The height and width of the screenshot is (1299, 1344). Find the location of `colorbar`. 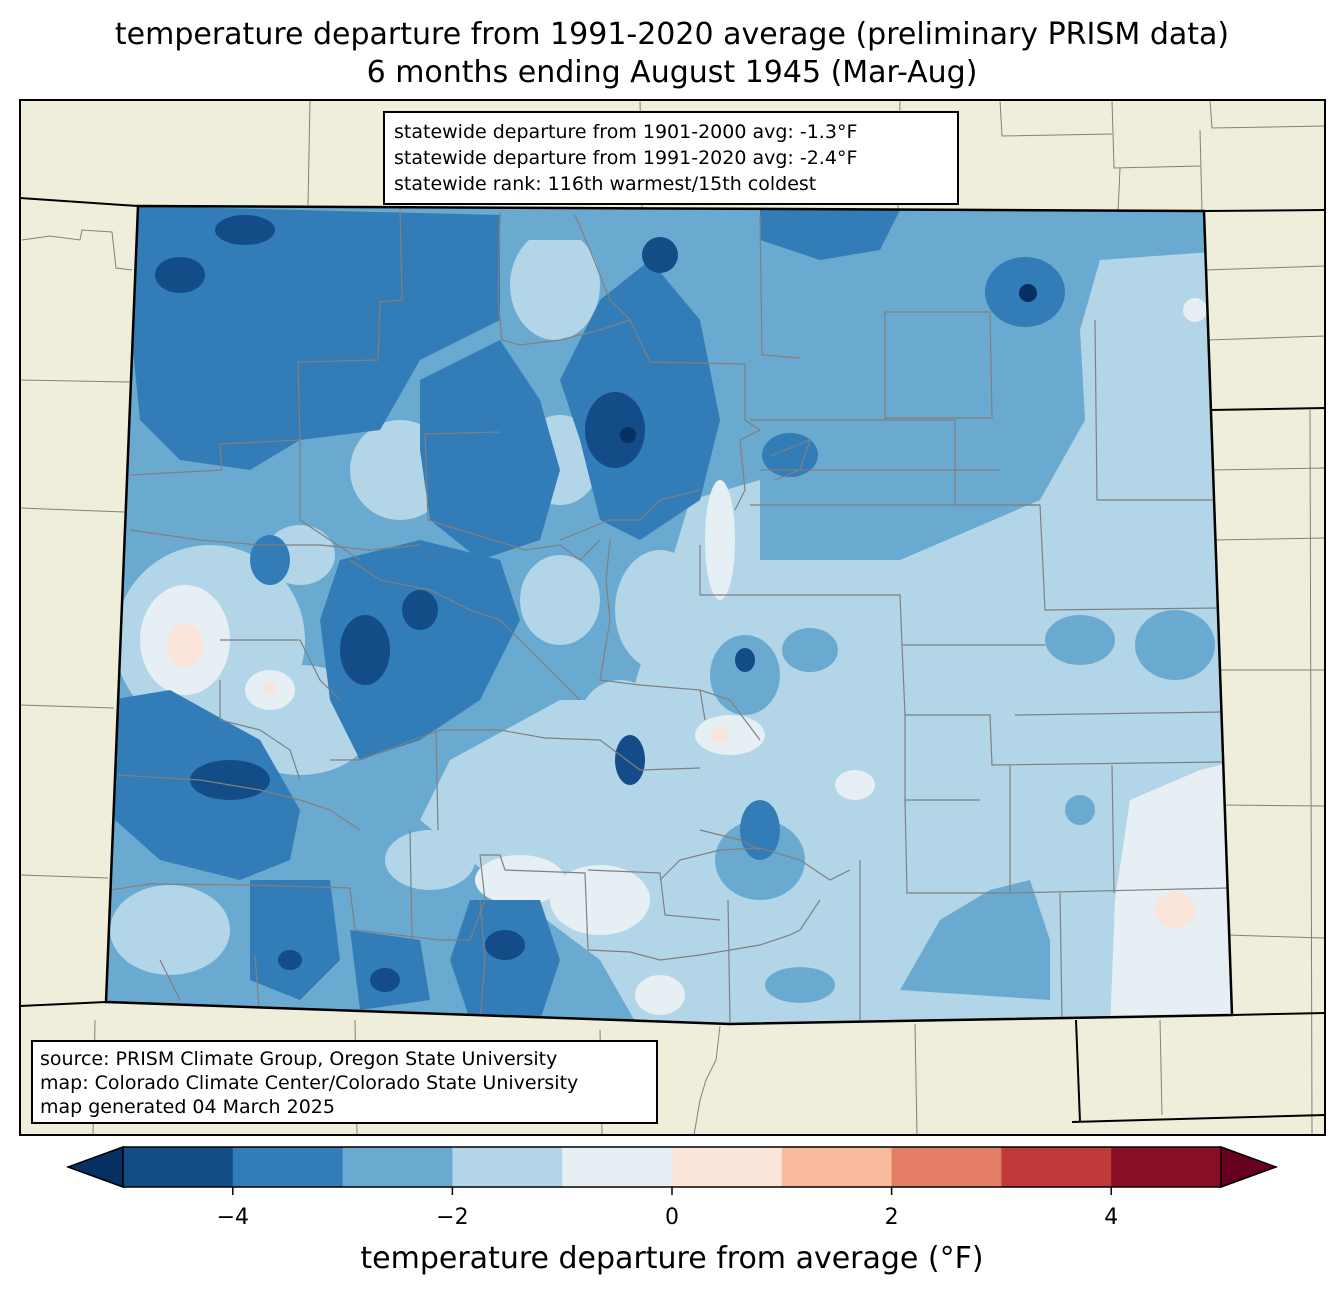

colorbar is located at coordinates (672, 1170).